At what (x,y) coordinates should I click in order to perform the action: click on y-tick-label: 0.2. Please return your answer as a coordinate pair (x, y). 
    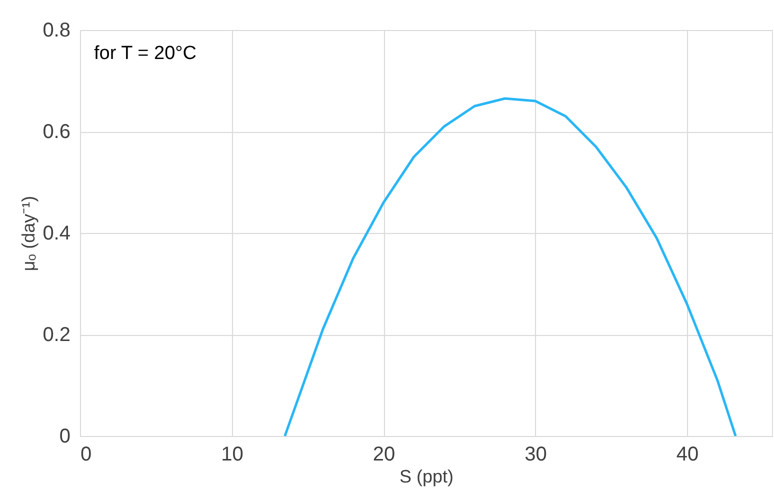
    Looking at the image, I should click on (56, 335).